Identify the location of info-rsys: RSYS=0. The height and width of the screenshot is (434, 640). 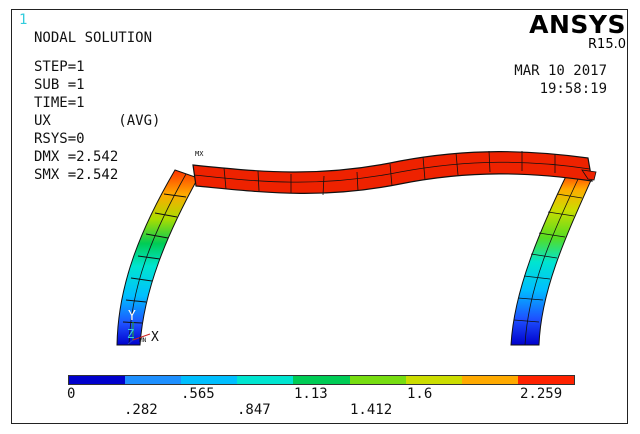
(59, 139).